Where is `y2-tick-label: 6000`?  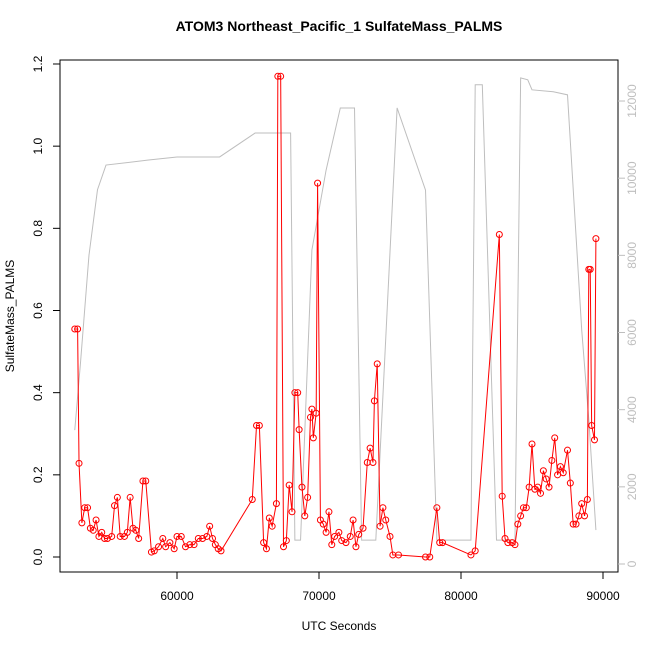
y2-tick-label: 6000 is located at coordinates (632, 332).